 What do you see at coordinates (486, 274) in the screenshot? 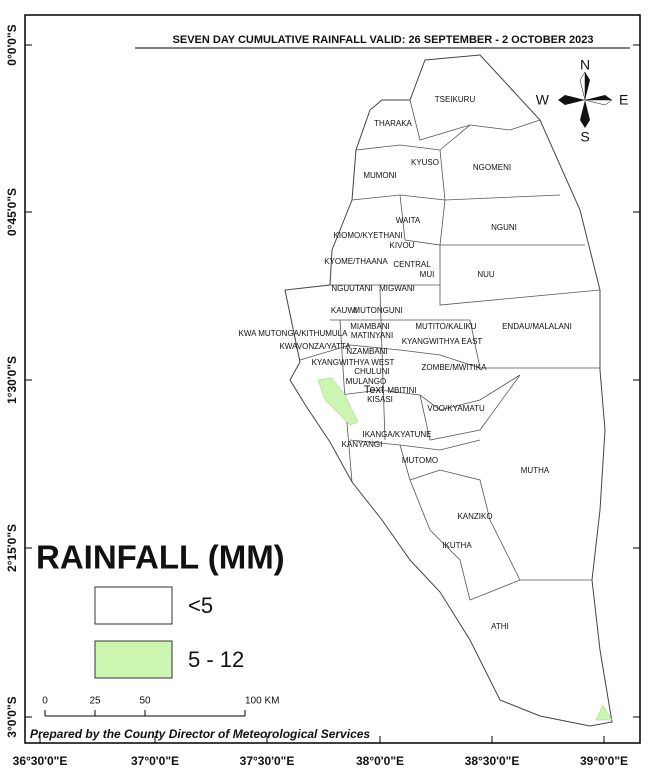
I see `region-label: NUU` at bounding box center [486, 274].